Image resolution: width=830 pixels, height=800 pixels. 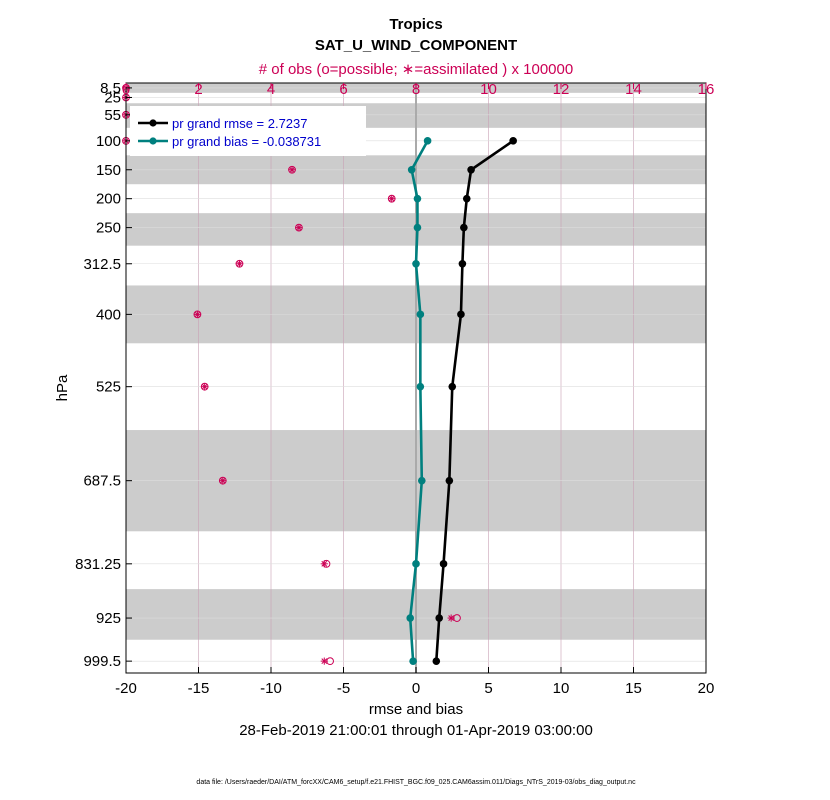 I want to click on series-layer, so click(x=461, y=401).